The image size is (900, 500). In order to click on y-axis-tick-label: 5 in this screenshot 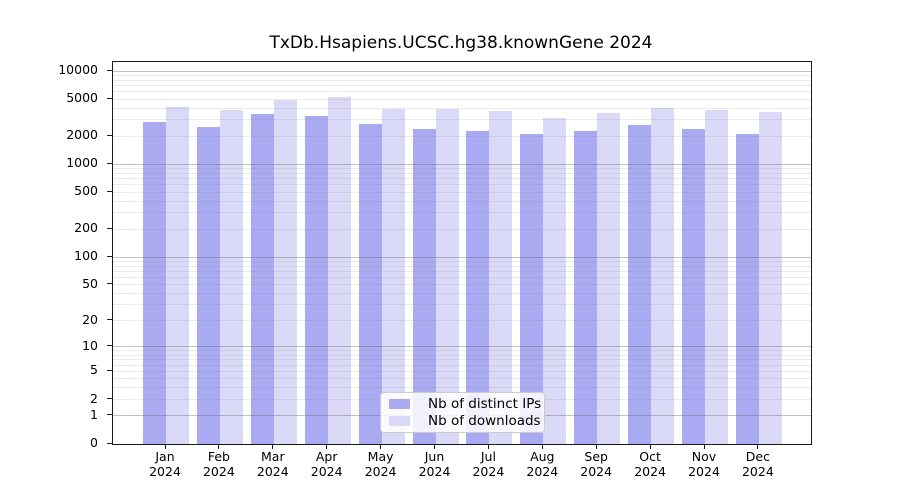, I will do `click(94, 370)`.